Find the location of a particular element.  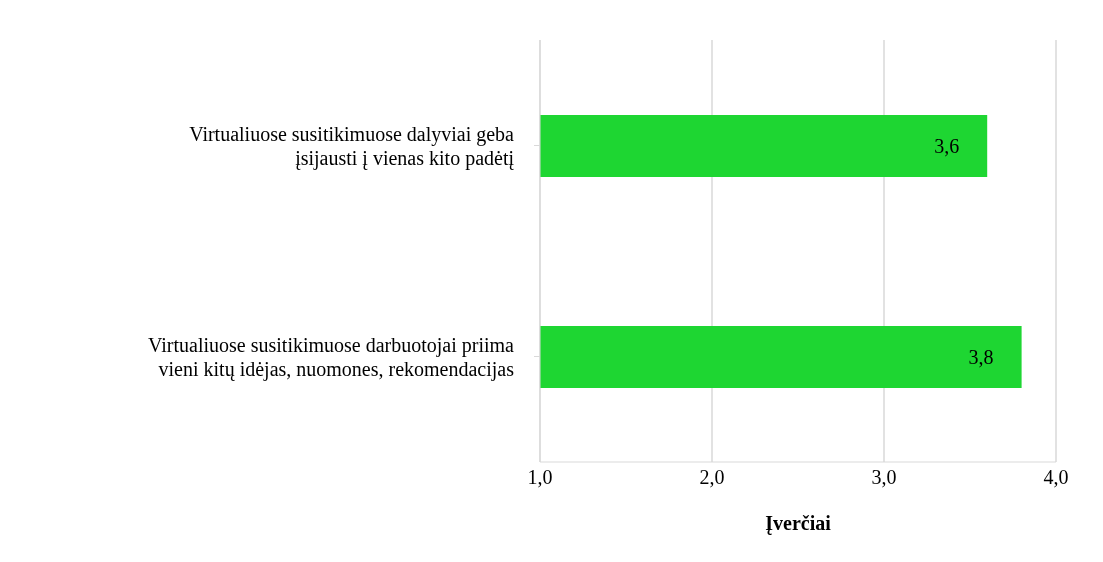

x-tick-label: 4,0 is located at coordinates (1056, 477).